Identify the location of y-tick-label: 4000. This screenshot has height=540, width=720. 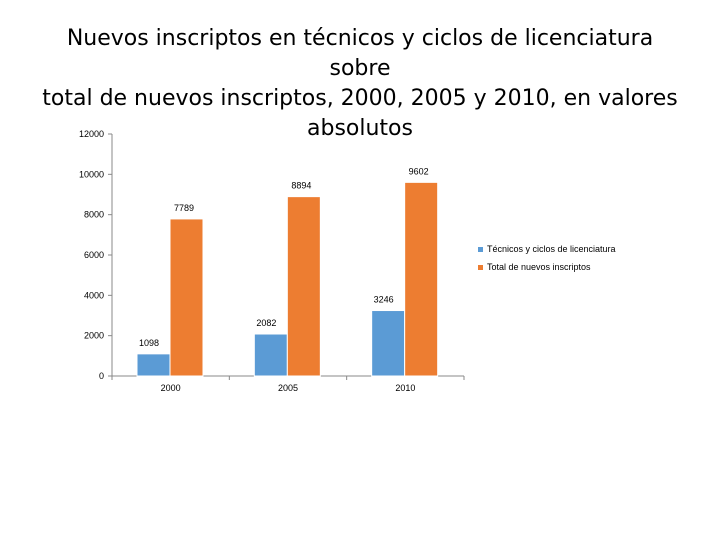
(94, 295).